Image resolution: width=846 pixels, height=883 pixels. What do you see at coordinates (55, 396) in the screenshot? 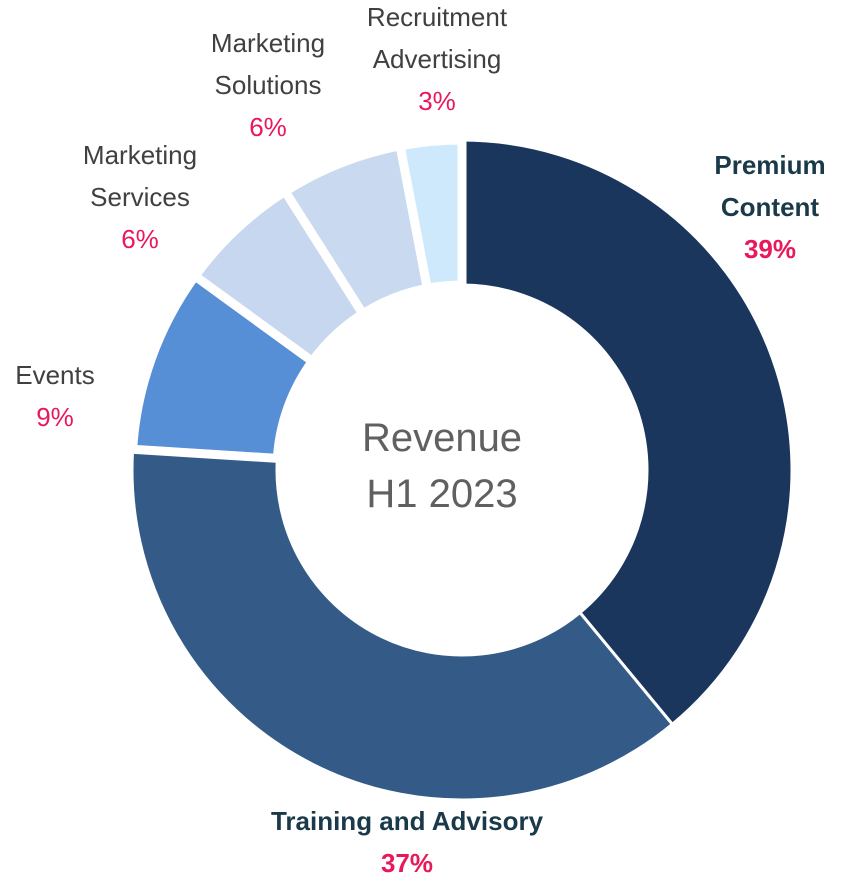
I see `slice-label: Events 9%` at bounding box center [55, 396].